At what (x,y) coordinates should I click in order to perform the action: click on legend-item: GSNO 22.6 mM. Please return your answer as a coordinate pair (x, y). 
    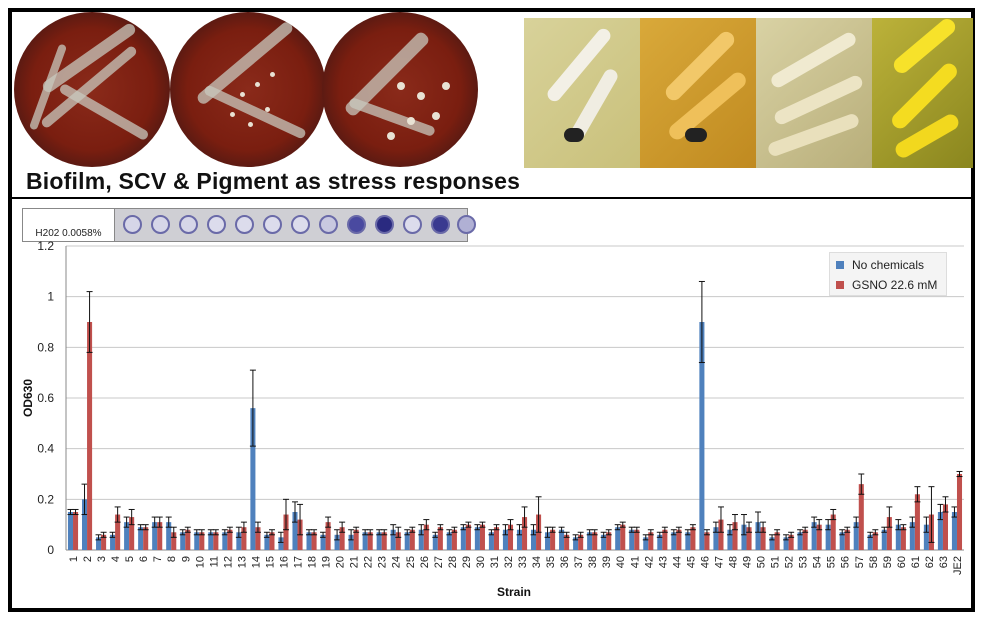
    Looking at the image, I should click on (886, 285).